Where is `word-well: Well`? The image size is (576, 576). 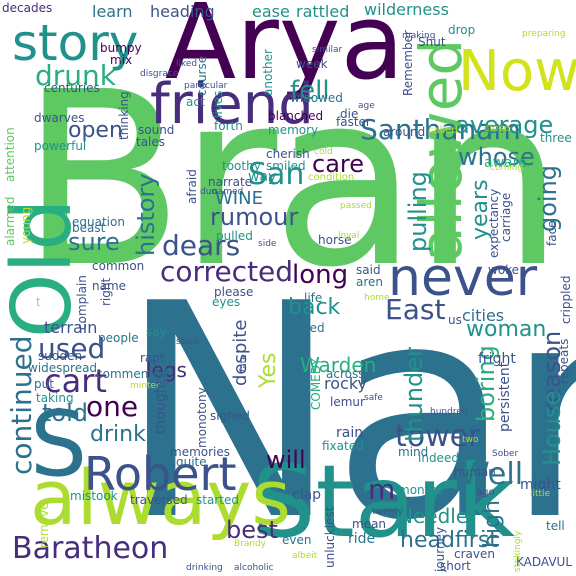
word-well: Well is located at coordinates (492, 474).